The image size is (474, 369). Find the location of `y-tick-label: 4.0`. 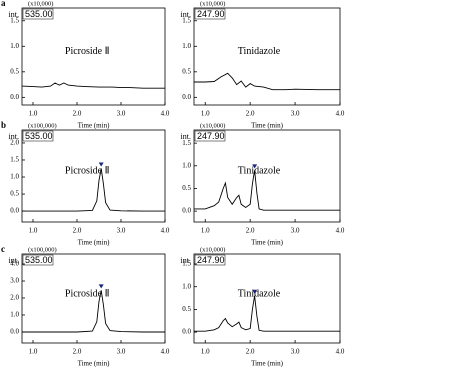

y-tick-label: 4.0 is located at coordinates (14, 264).